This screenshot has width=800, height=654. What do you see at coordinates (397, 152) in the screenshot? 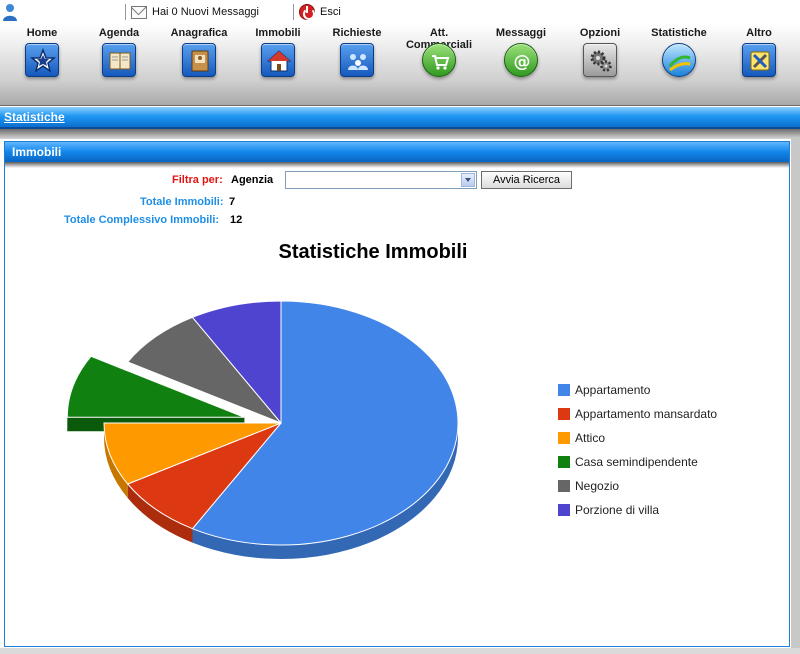
I see `panel-header: Immobili` at bounding box center [397, 152].